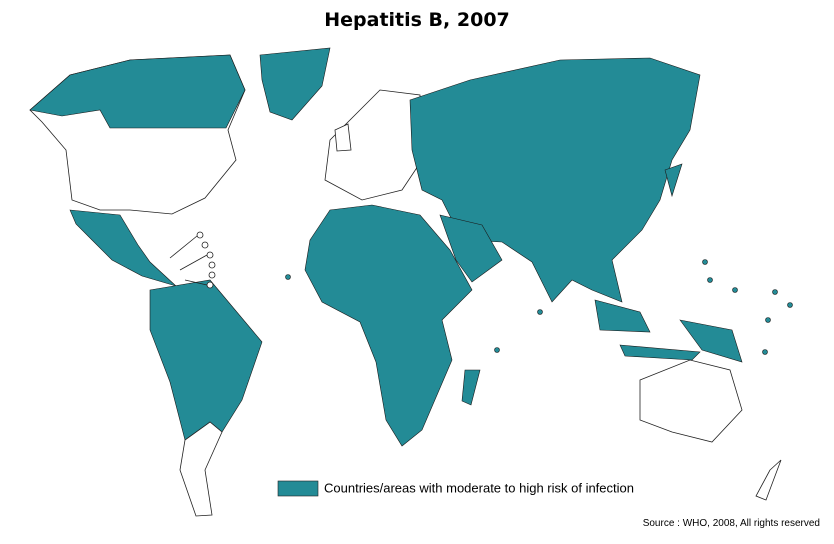 The width and height of the screenshot is (834, 544). What do you see at coordinates (660, 352) in the screenshot?
I see `risk-area-java` at bounding box center [660, 352].